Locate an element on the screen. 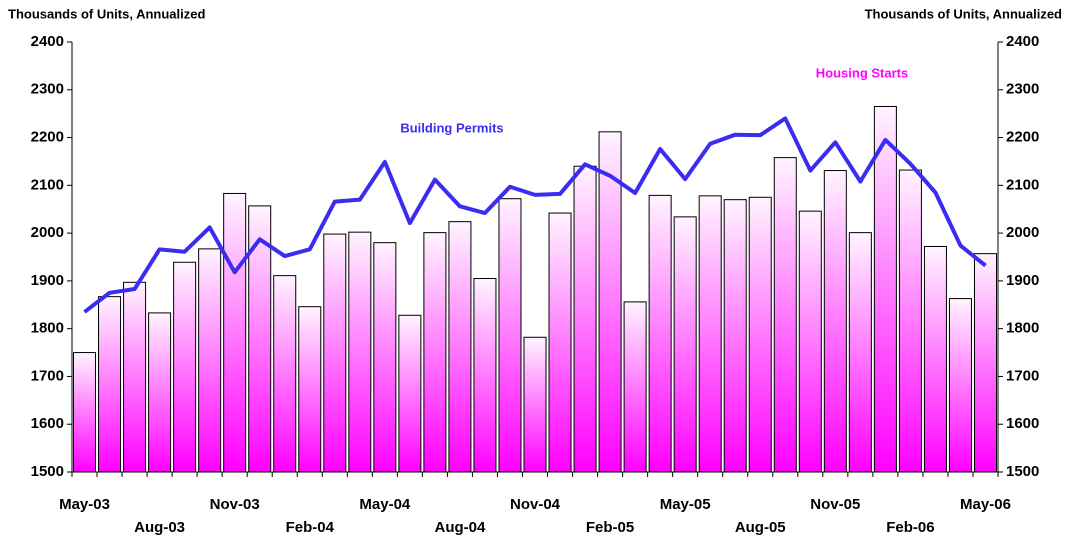  x-tick-label: Aug-04 is located at coordinates (459, 527).